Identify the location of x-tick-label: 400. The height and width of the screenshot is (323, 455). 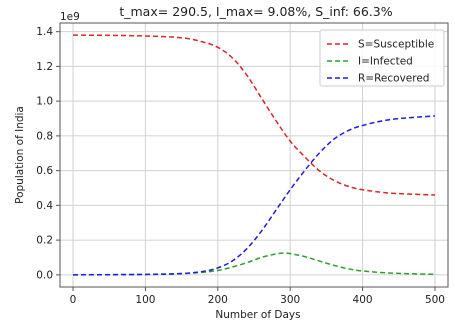
(363, 300).